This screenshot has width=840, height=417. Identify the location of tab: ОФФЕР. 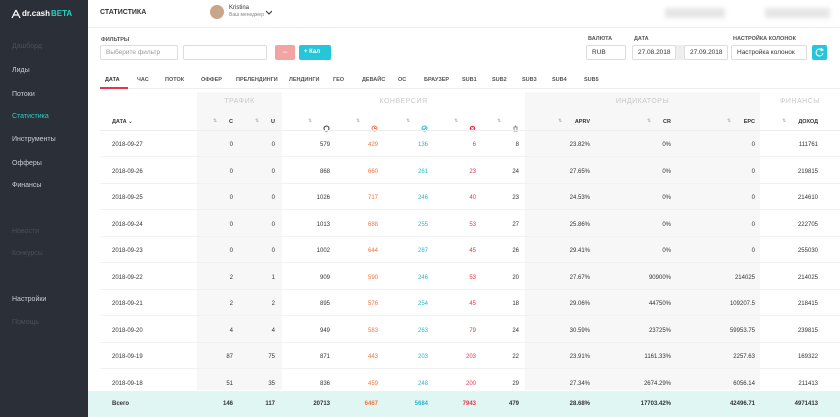
(211, 80).